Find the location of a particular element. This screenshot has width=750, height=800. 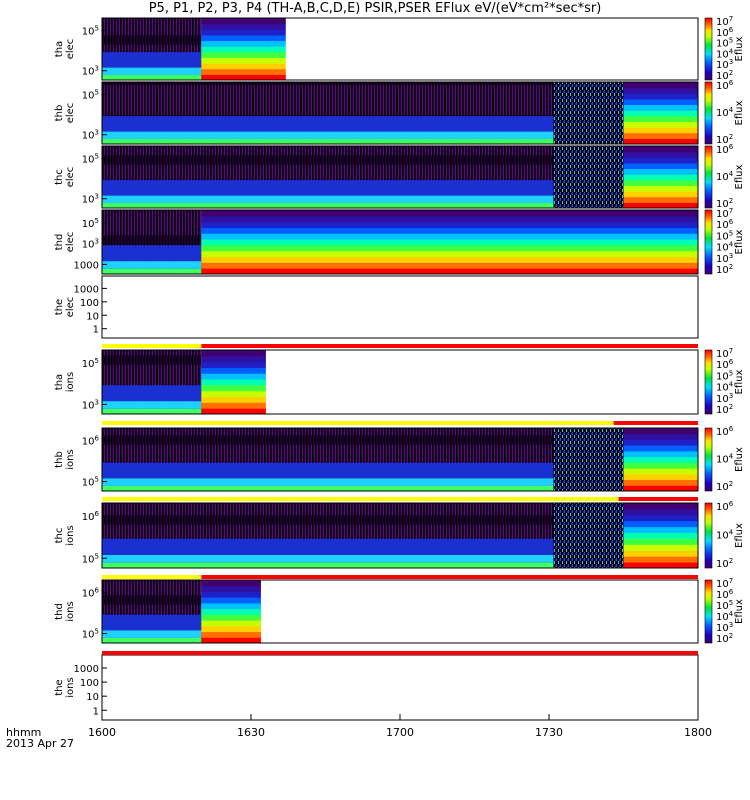

y-axis-label: tha is located at coordinates (59, 49).